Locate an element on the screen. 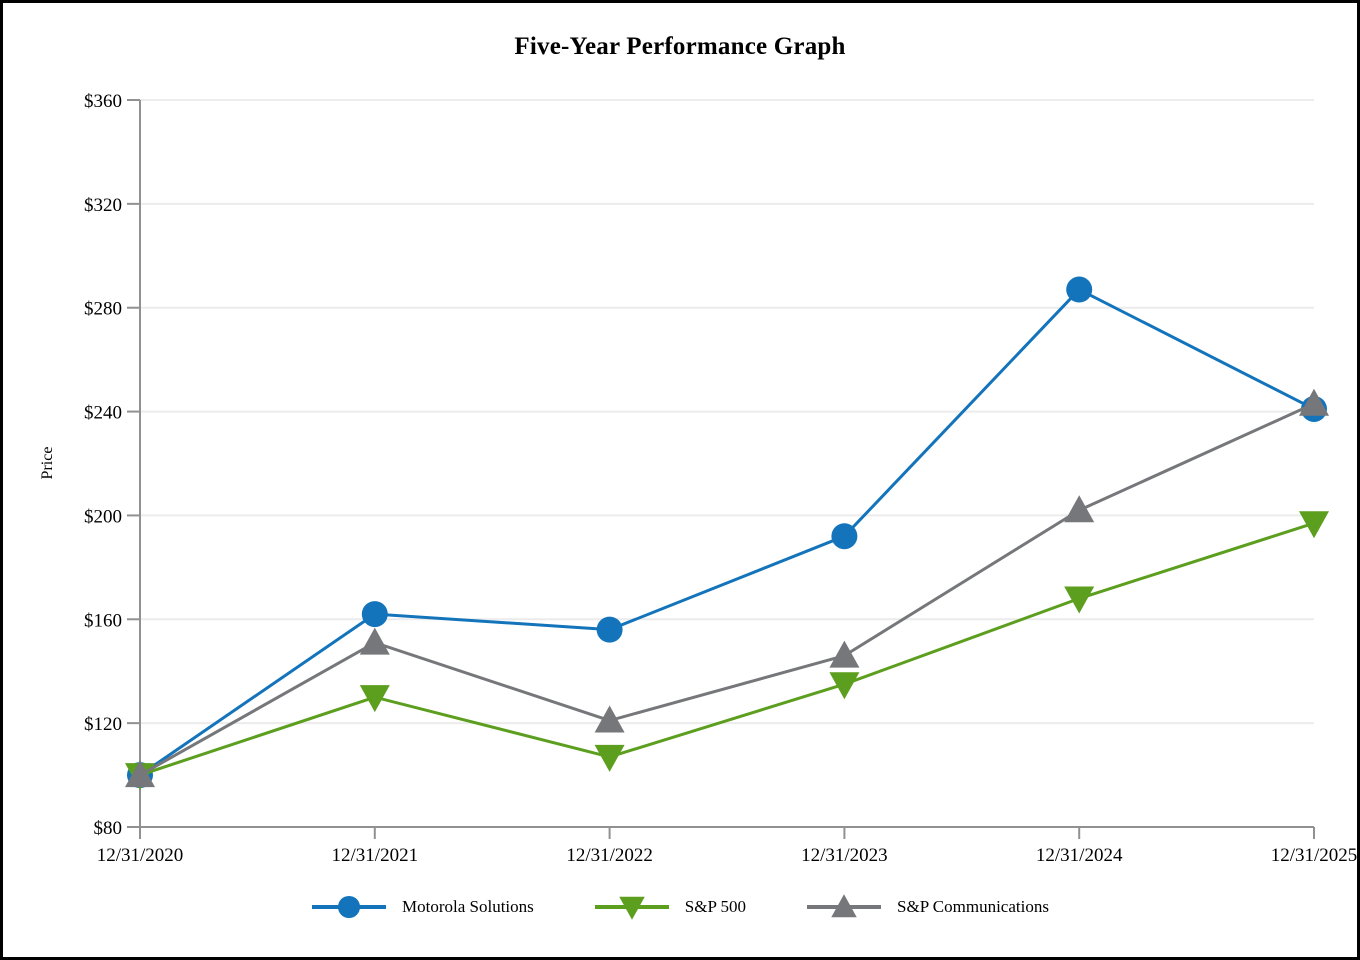 The image size is (1360, 960). y-tick-label-120: $120 is located at coordinates (103, 724).